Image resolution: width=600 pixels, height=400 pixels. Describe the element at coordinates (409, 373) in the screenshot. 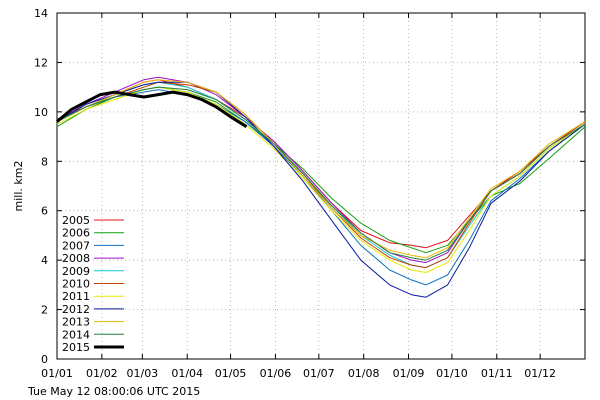

I see `x-tick-label: 01/09` at that location.